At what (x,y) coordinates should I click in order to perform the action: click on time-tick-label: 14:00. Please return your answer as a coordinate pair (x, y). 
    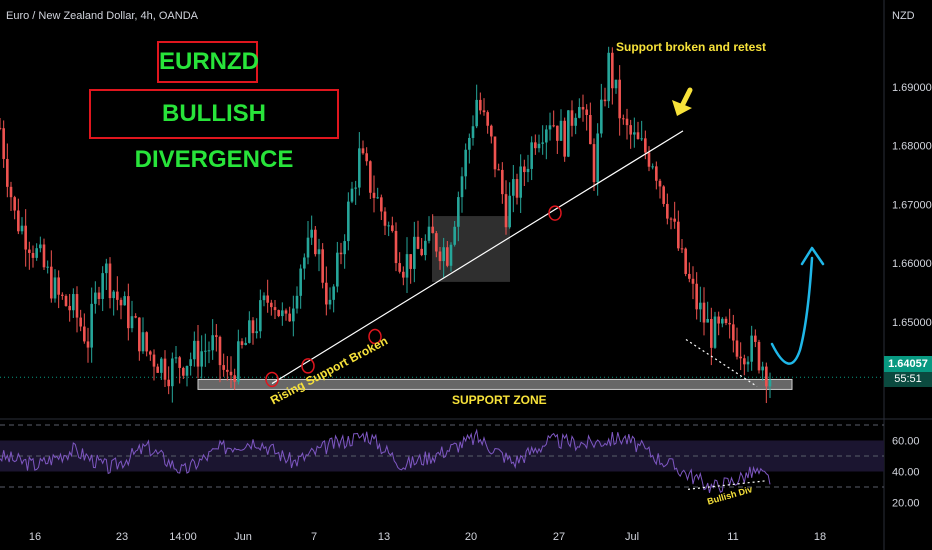
    Looking at the image, I should click on (183, 537).